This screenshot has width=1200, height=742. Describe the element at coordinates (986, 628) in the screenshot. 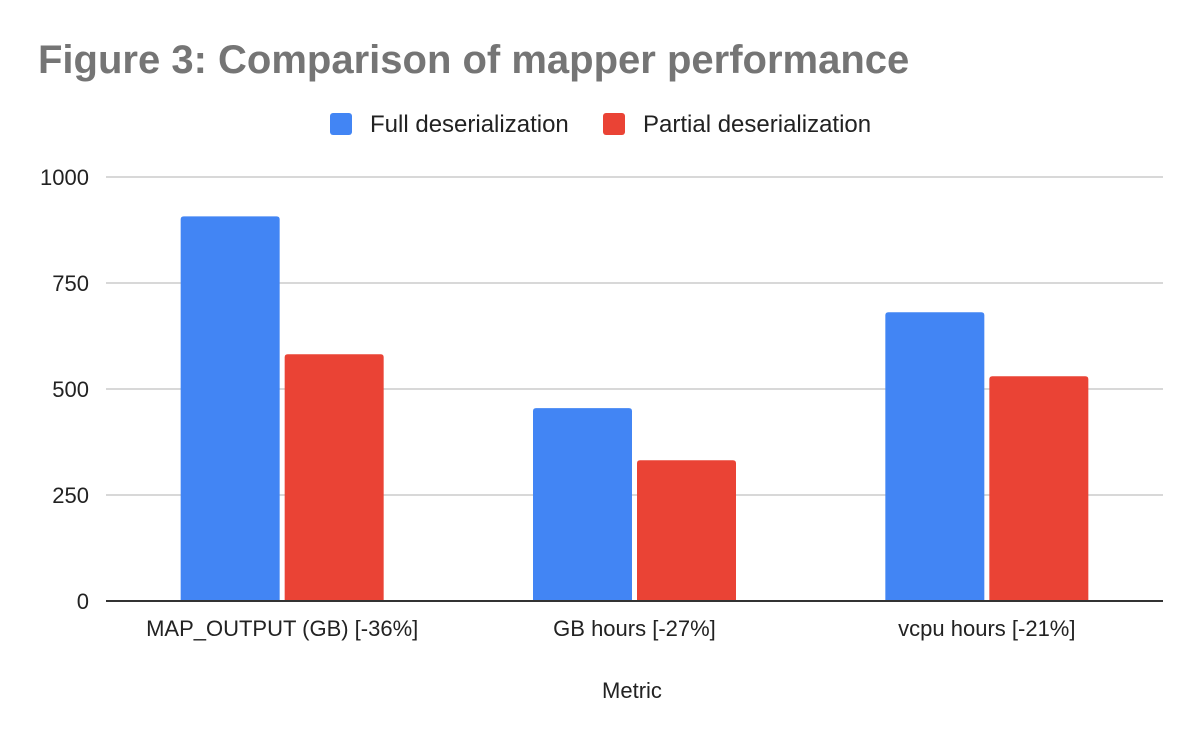

I see `x-tick-label-2: vcpu hours [-21%]` at that location.